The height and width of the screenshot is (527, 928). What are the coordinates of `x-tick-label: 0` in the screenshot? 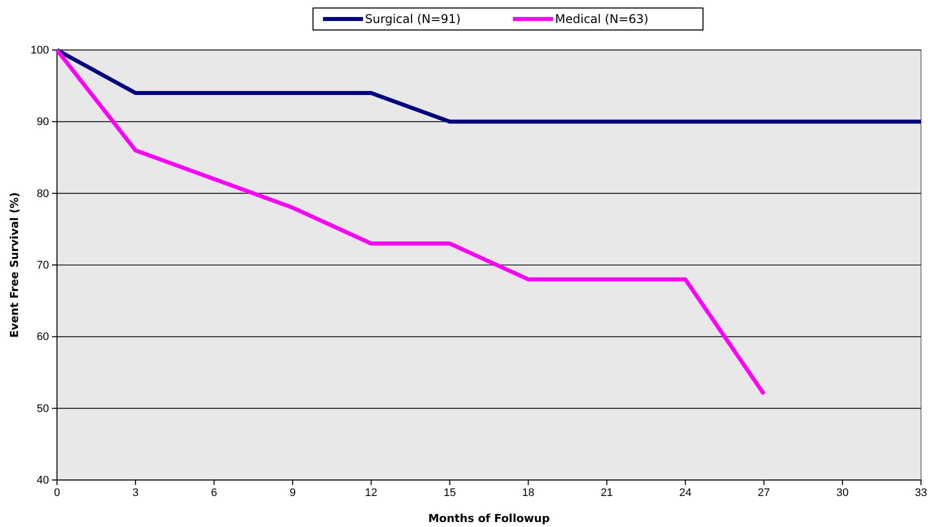 It's located at (57, 492).